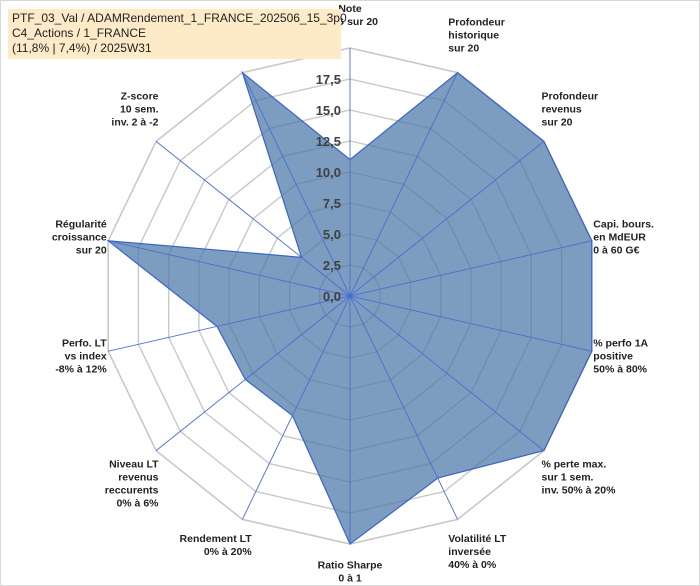  What do you see at coordinates (134, 465) in the screenshot?
I see `axis-label-9-line-0: Niveau LT` at bounding box center [134, 465].